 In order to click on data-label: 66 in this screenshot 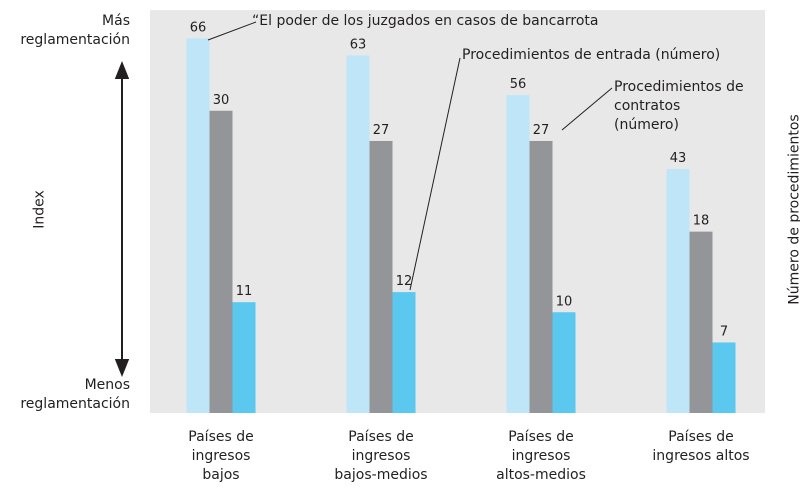, I will do `click(198, 27)`.